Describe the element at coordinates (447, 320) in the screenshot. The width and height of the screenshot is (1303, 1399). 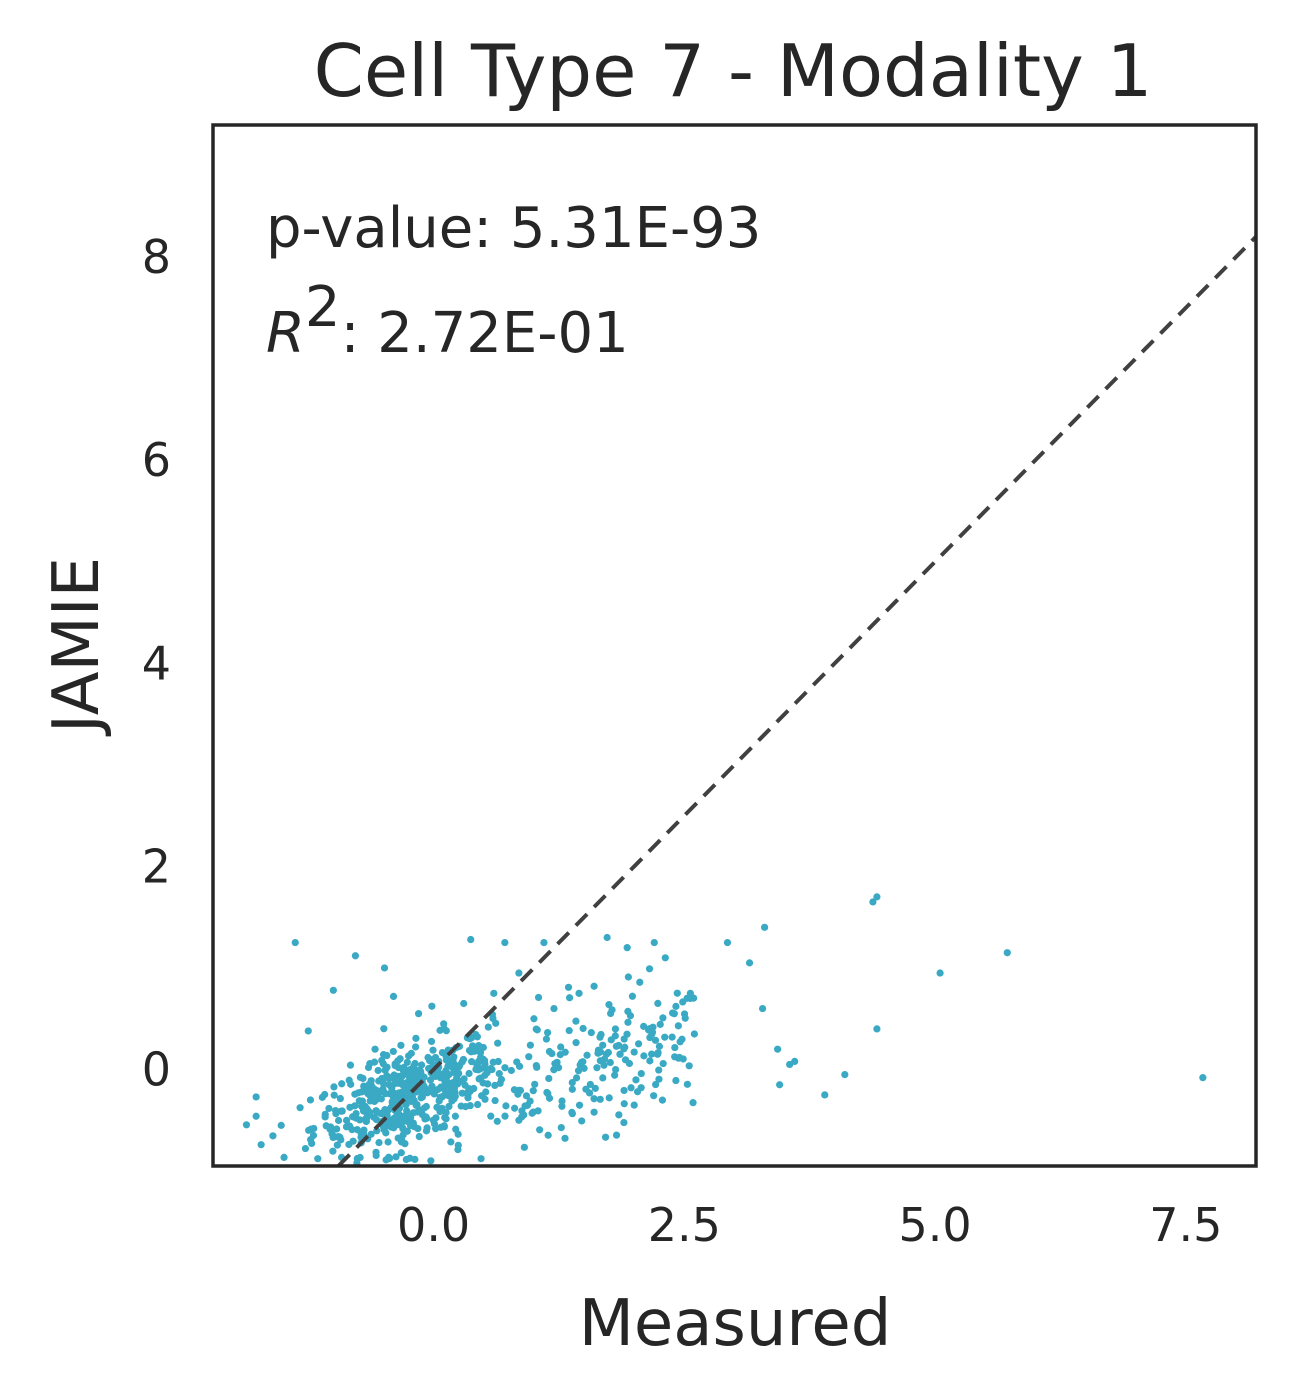
I see `r2-annotation: R2: 2.72E-01` at that location.